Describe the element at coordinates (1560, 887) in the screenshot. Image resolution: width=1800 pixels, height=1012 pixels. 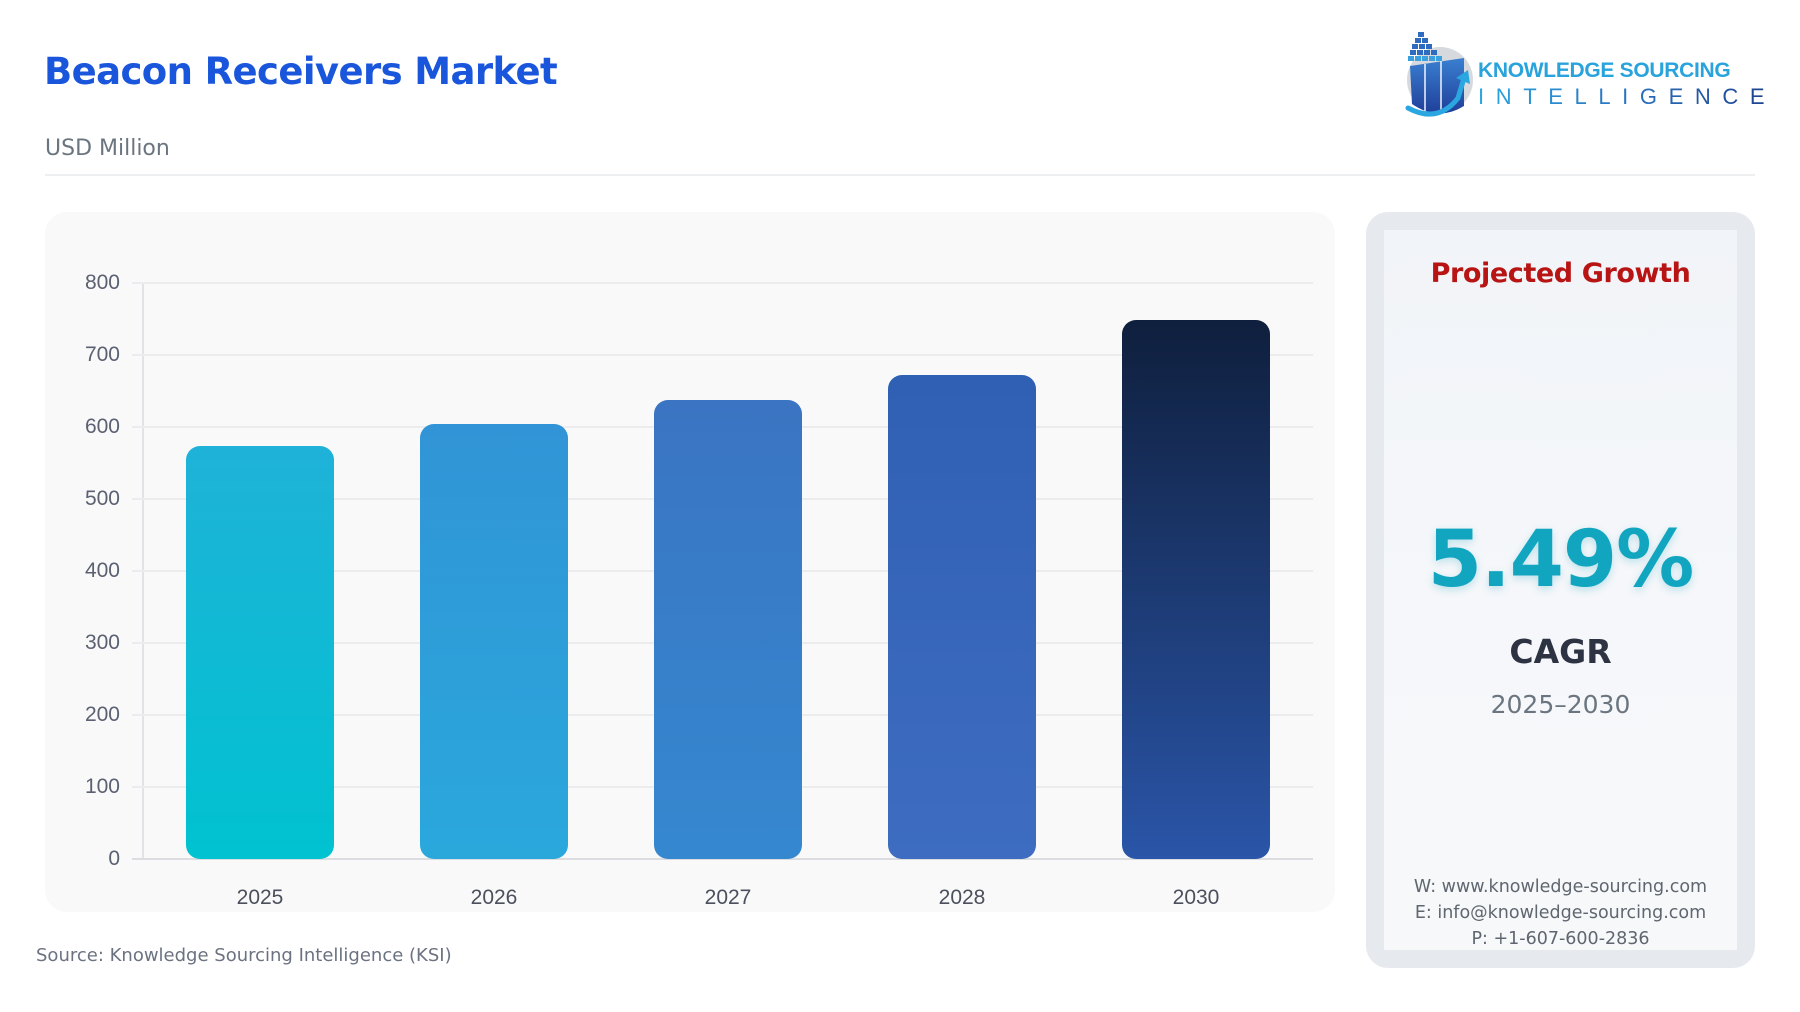
I see `contact-website: W: www.knowledge-sourcing.com` at that location.